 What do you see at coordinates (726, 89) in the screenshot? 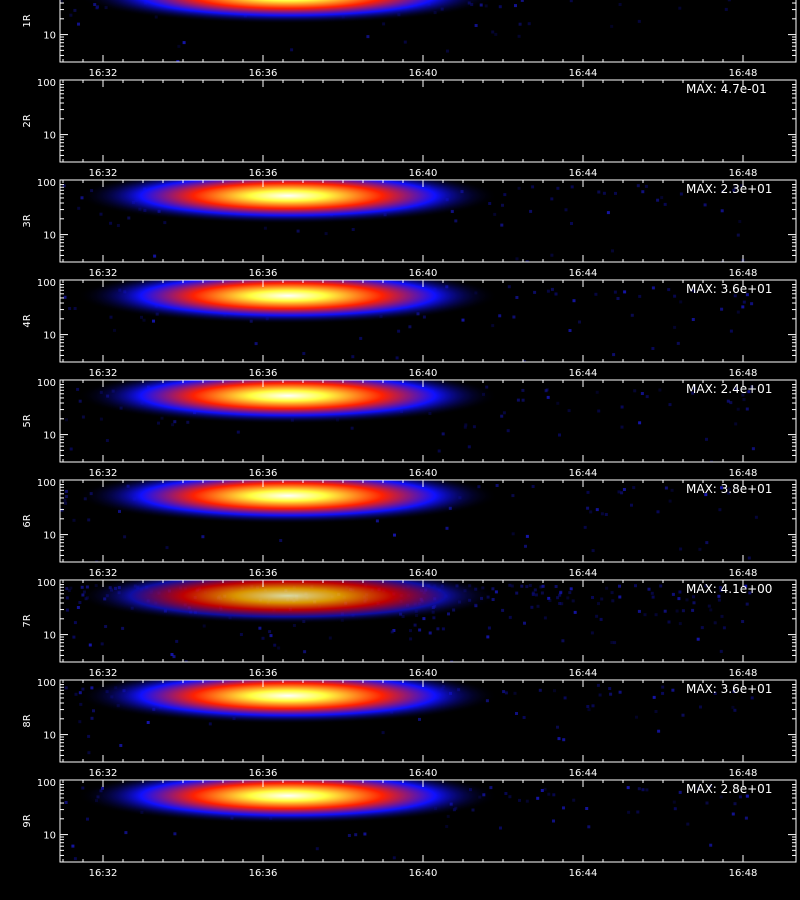
I see `panel-max-label: MAX: 4.7e-01` at bounding box center [726, 89].